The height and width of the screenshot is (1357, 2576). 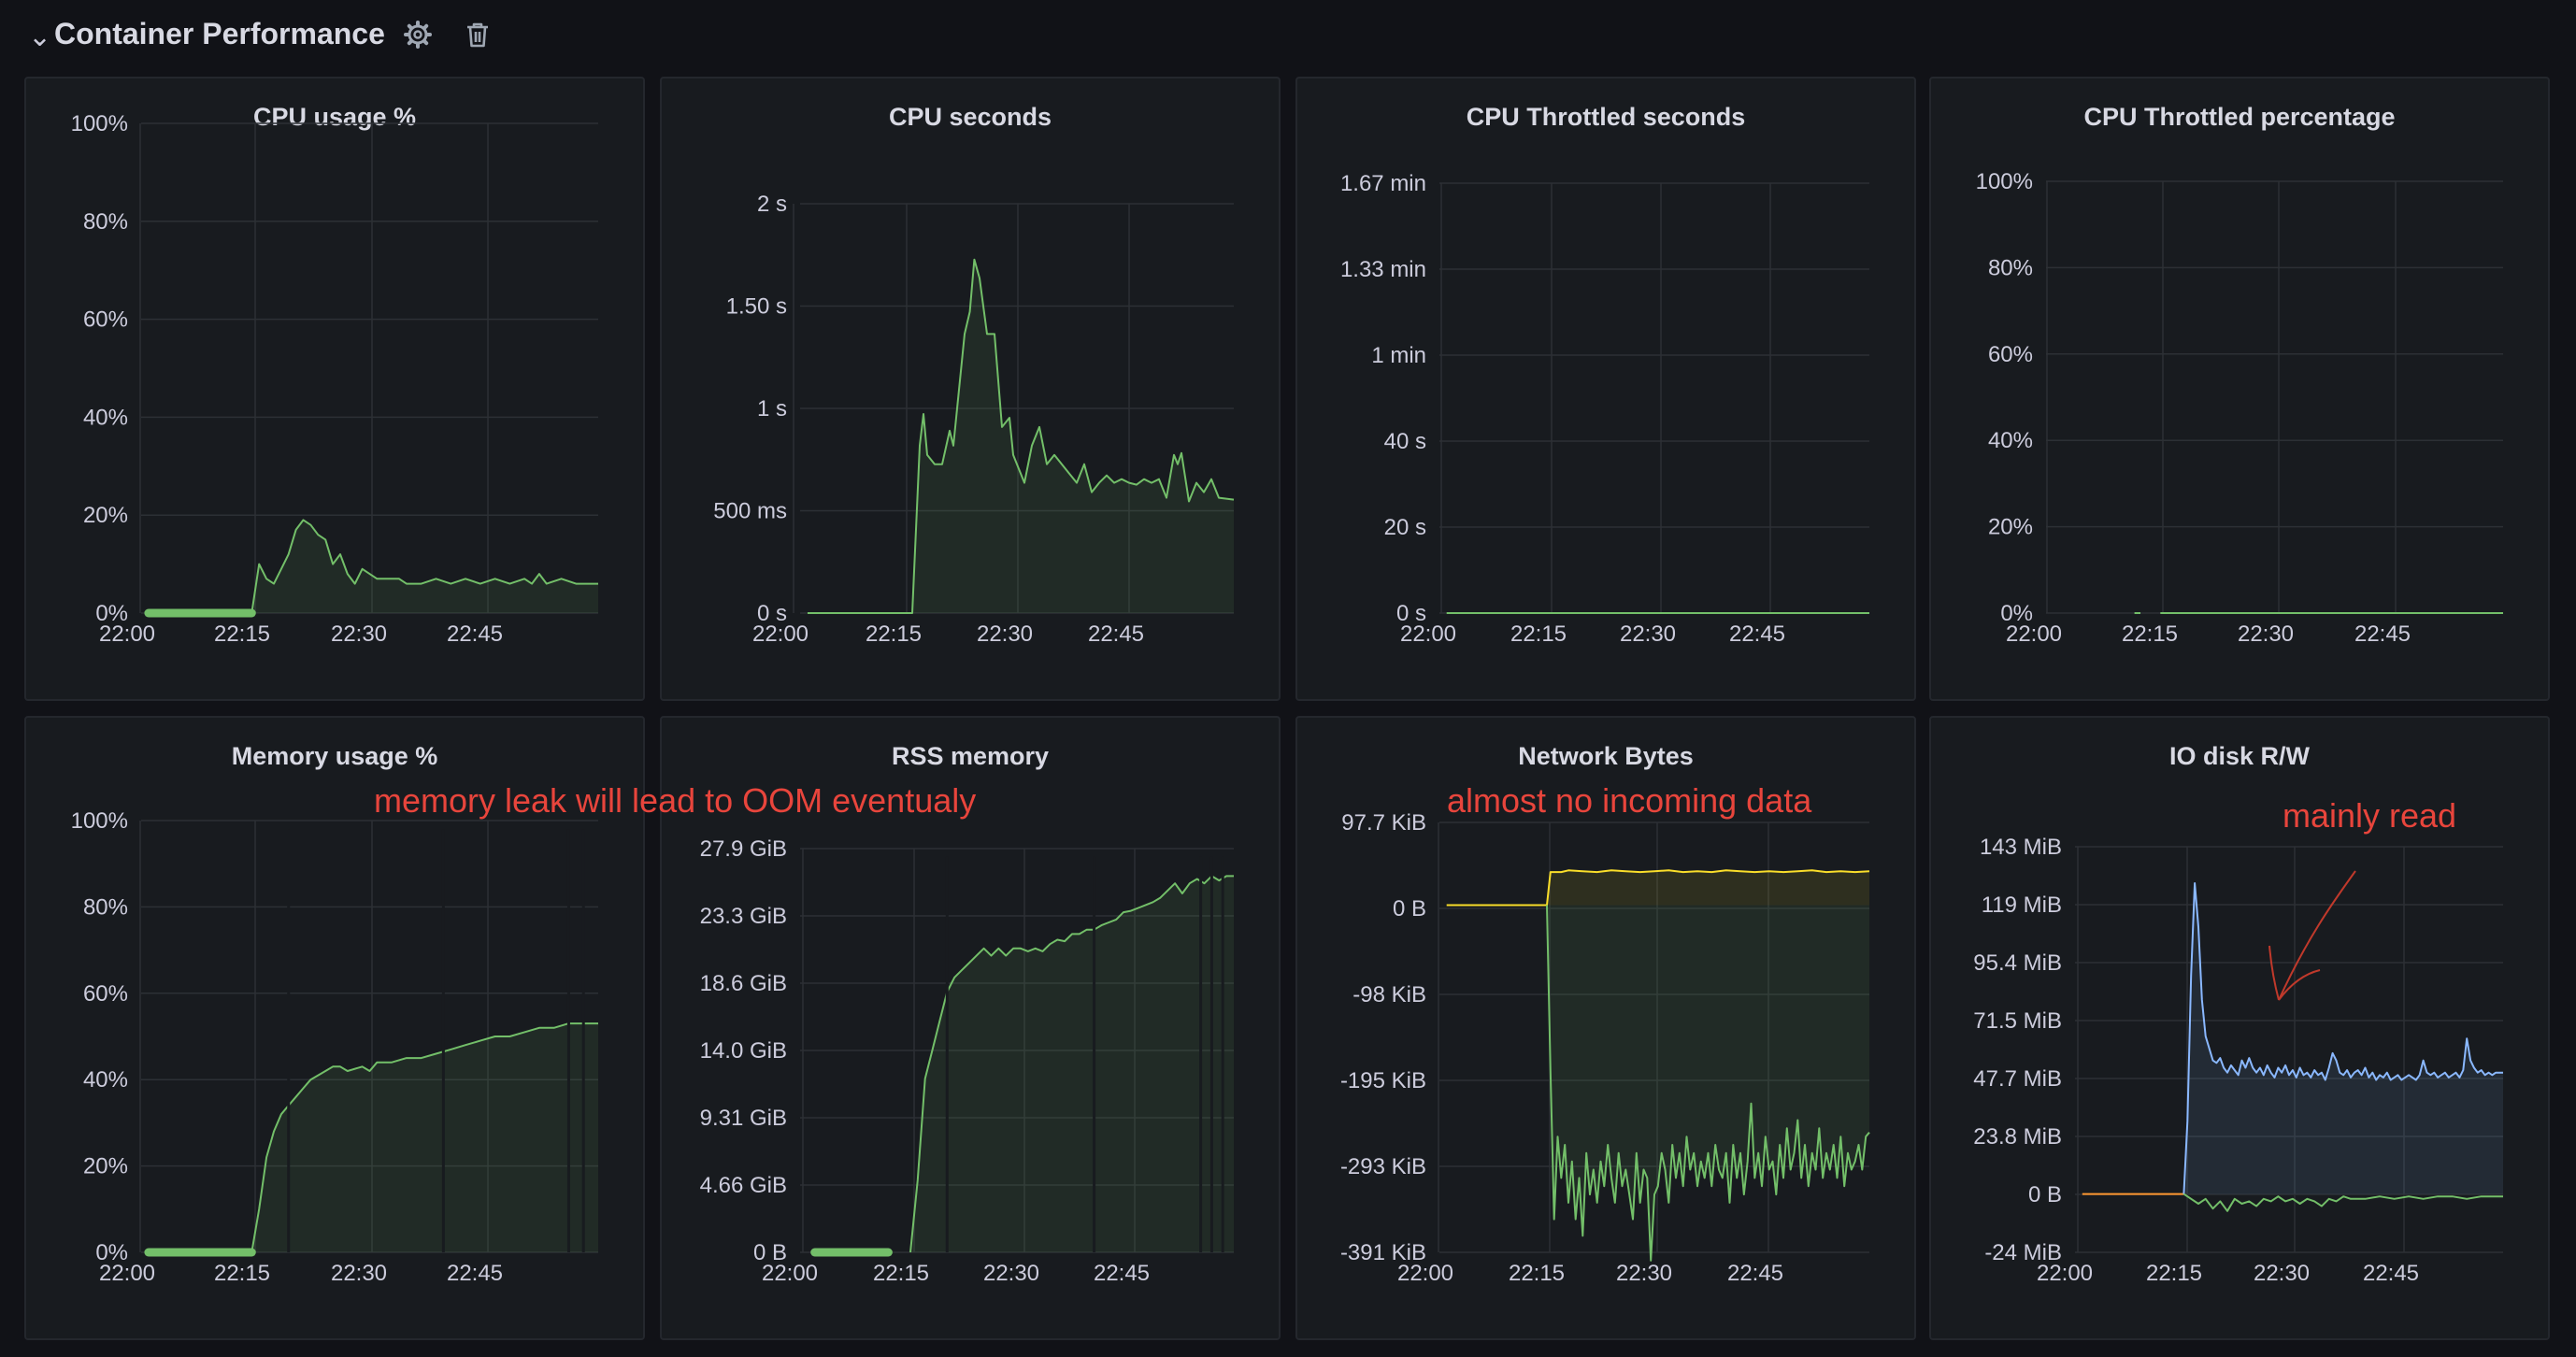 What do you see at coordinates (1629, 800) in the screenshot?
I see `annotation-incoming-data: almost no incoming data` at bounding box center [1629, 800].